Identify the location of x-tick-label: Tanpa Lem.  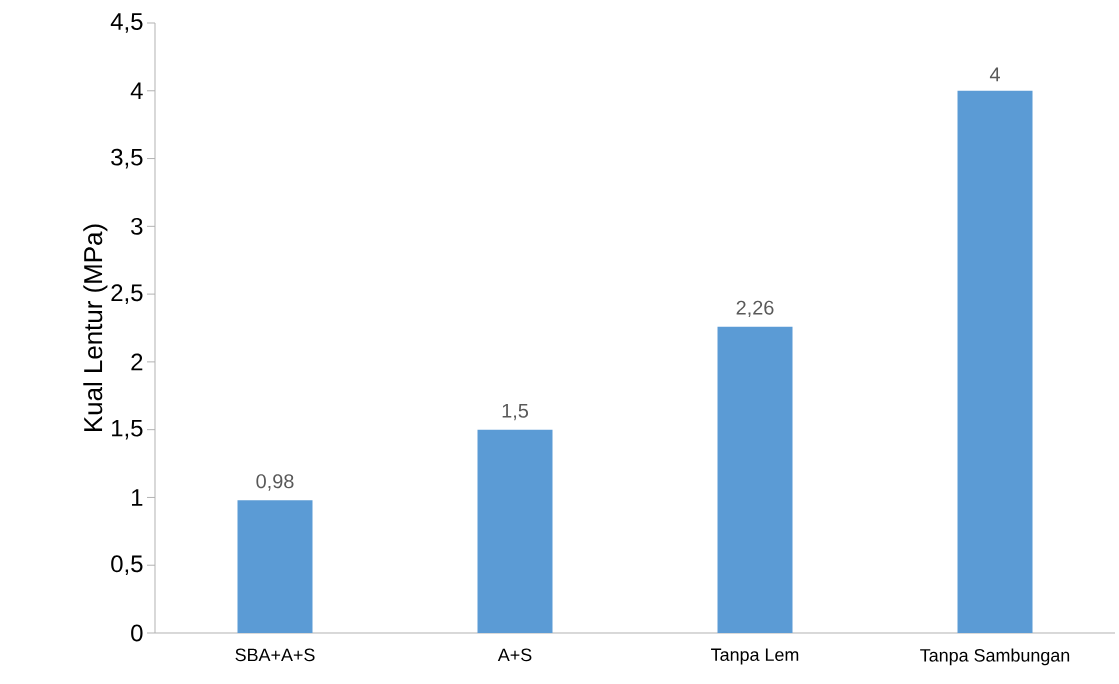
(755, 656).